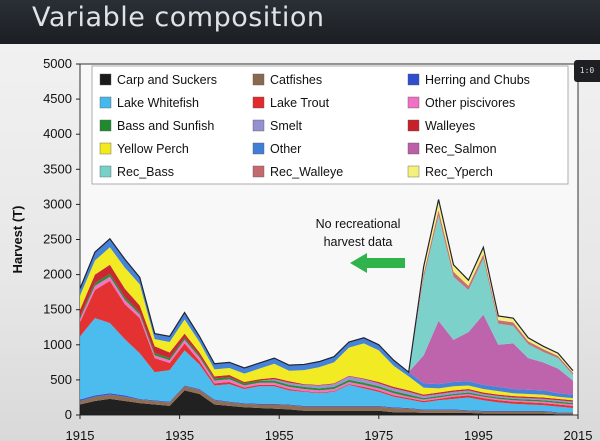  Describe the element at coordinates (17, 240) in the screenshot. I see `y-axis-label: Harvest (T)` at that location.